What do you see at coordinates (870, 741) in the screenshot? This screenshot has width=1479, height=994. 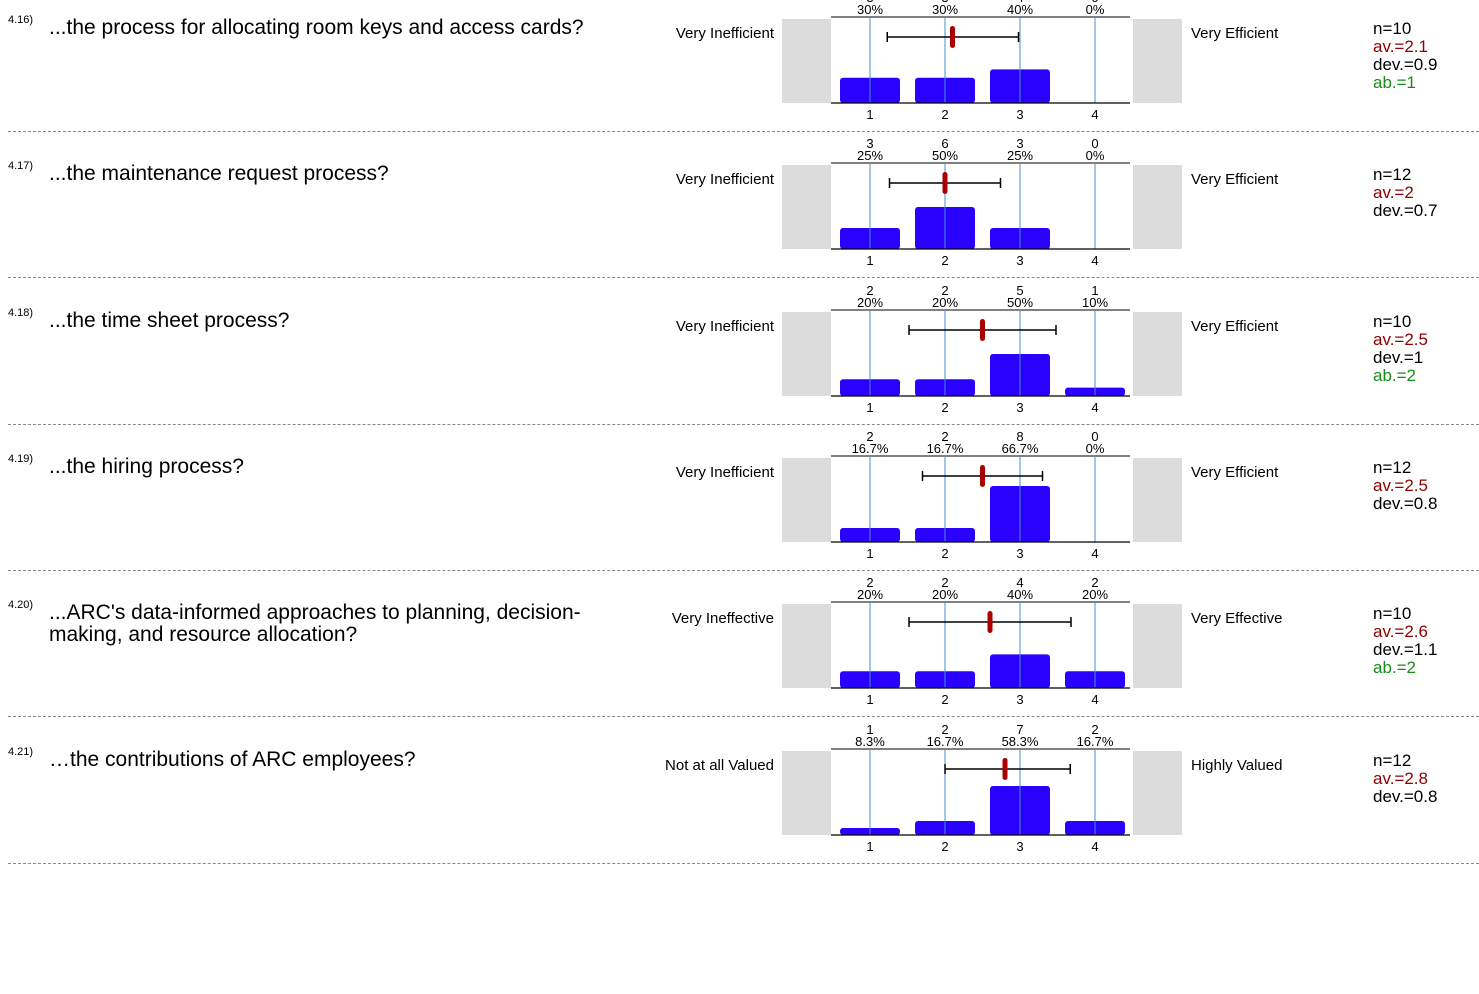 I see `percent-label: 8.3%` at bounding box center [870, 741].